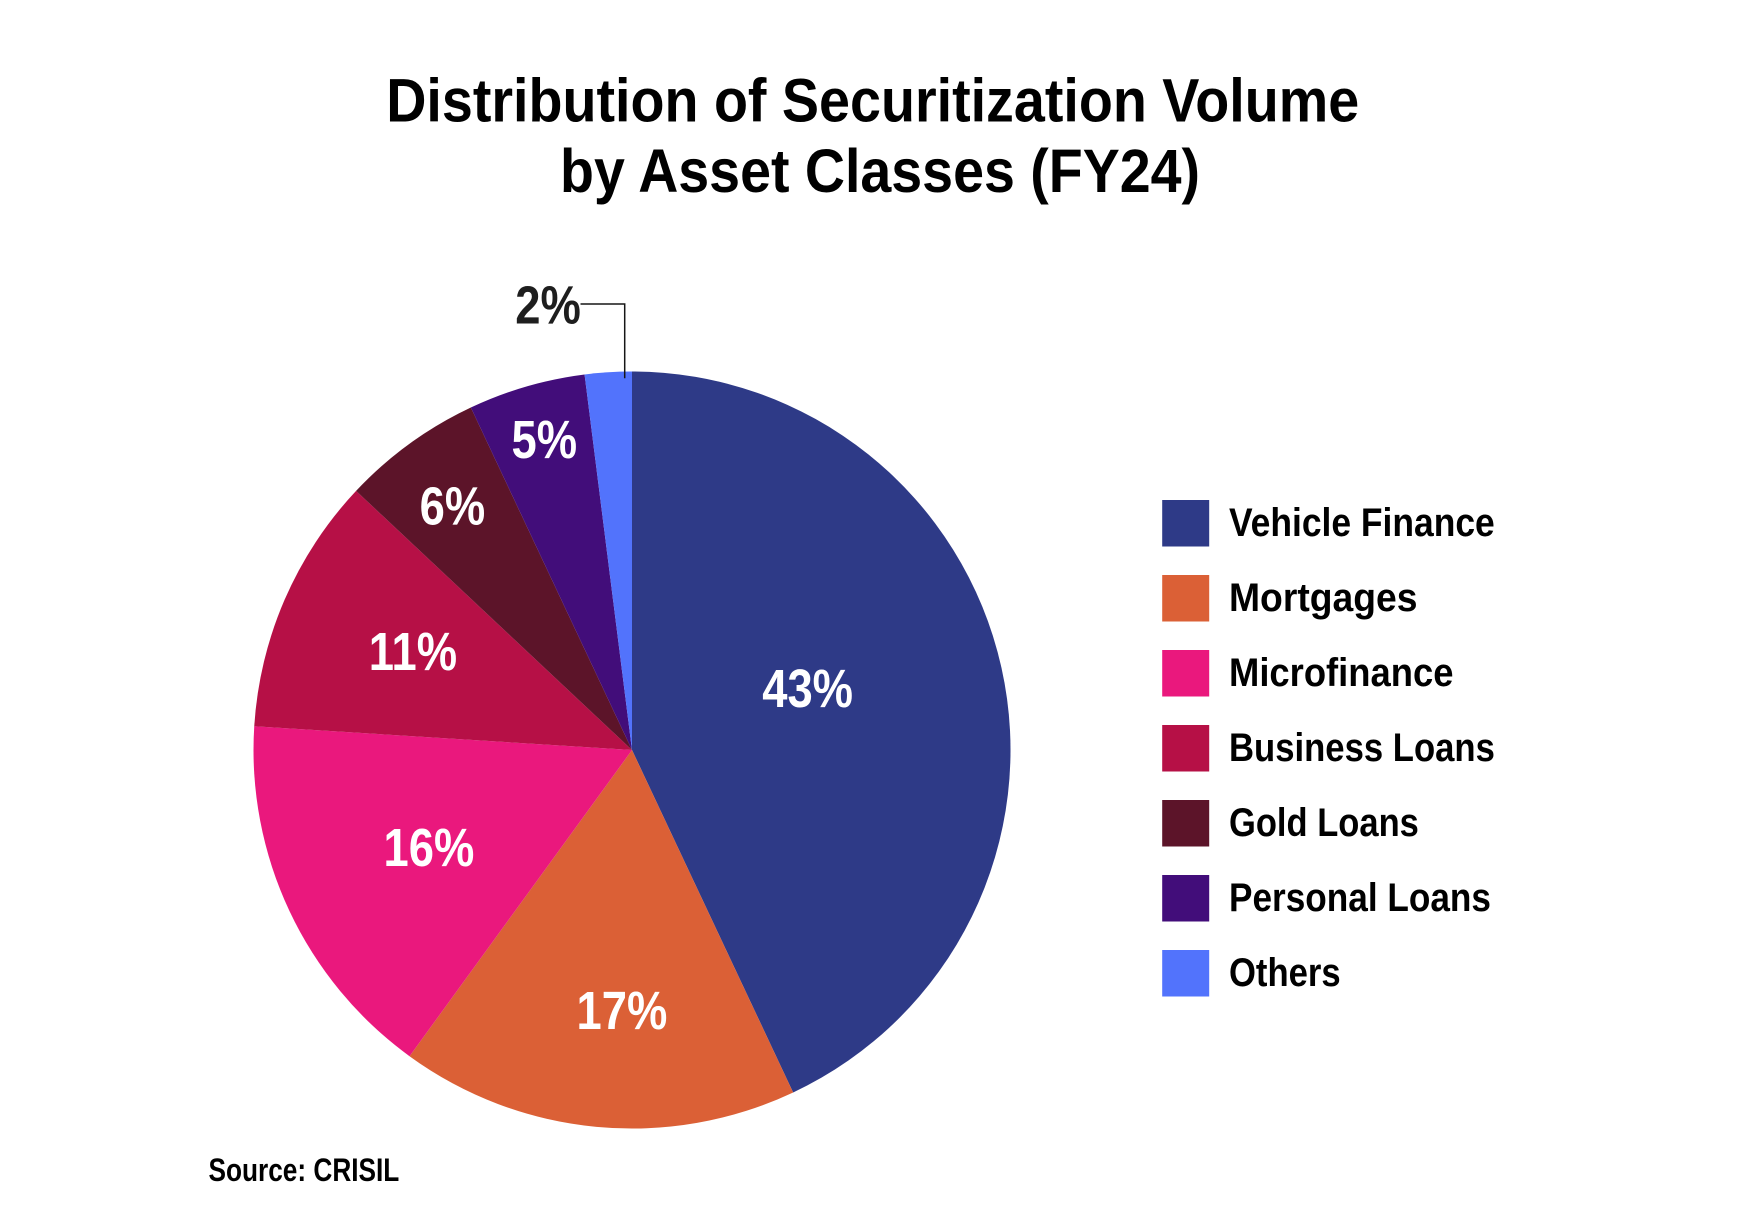 Image resolution: width=1748 pixels, height=1230 pixels. What do you see at coordinates (880, 172) in the screenshot?
I see `svg-text: by Asset Classes (FY24)` at bounding box center [880, 172].